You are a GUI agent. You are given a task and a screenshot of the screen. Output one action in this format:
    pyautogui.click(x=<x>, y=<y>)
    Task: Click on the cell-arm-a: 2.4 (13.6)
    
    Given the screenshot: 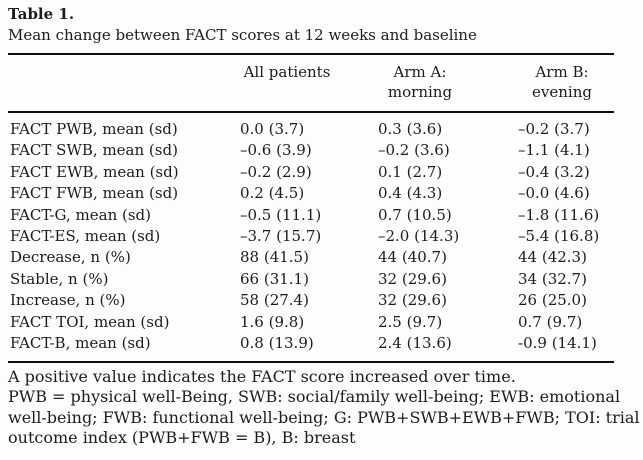 What is the action you would take?
    pyautogui.click(x=415, y=342)
    